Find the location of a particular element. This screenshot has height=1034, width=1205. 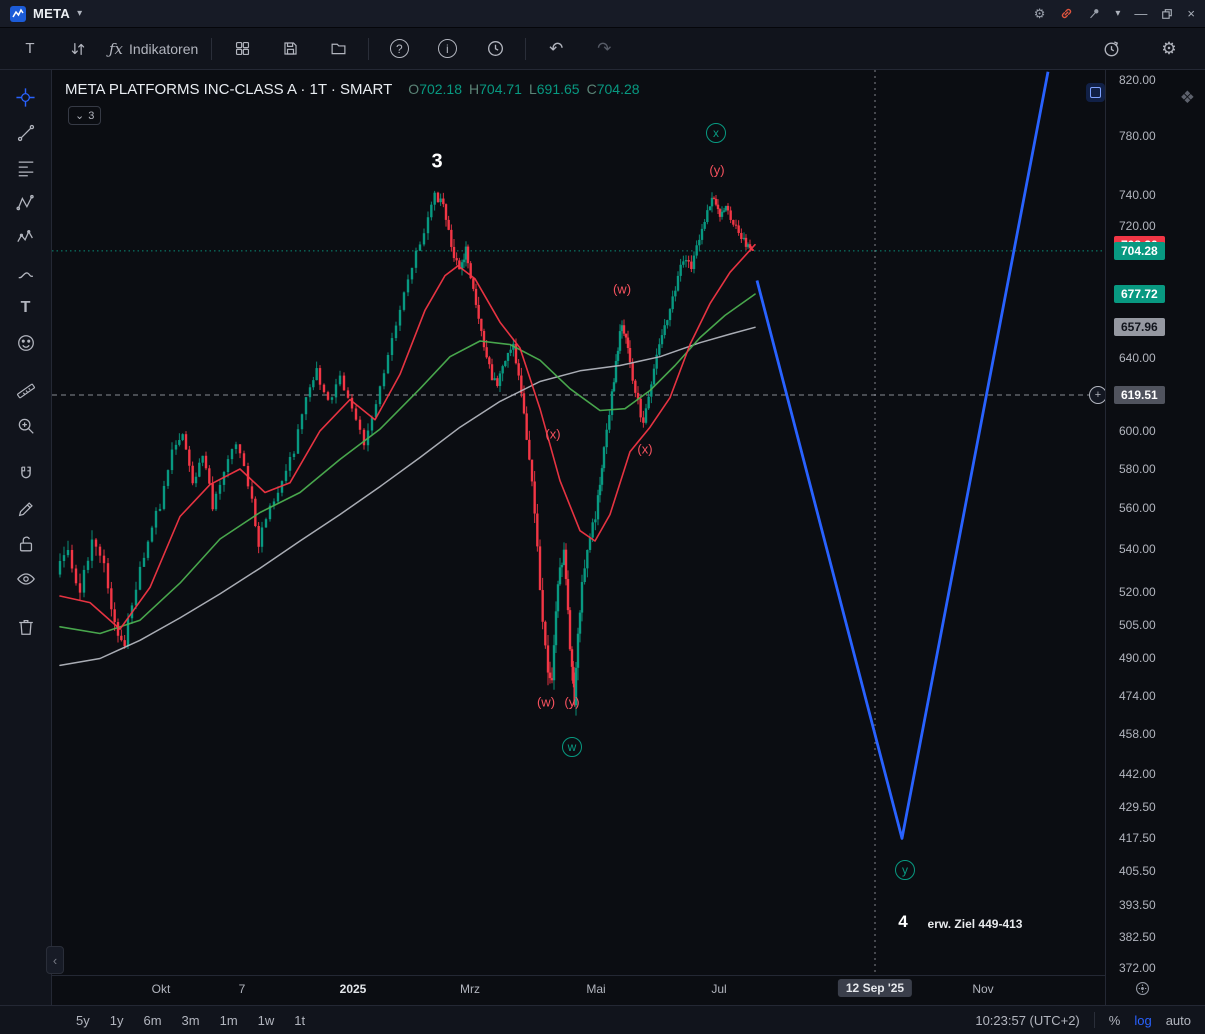

price-axis-label: 393.50 is located at coordinates (1137, 904).